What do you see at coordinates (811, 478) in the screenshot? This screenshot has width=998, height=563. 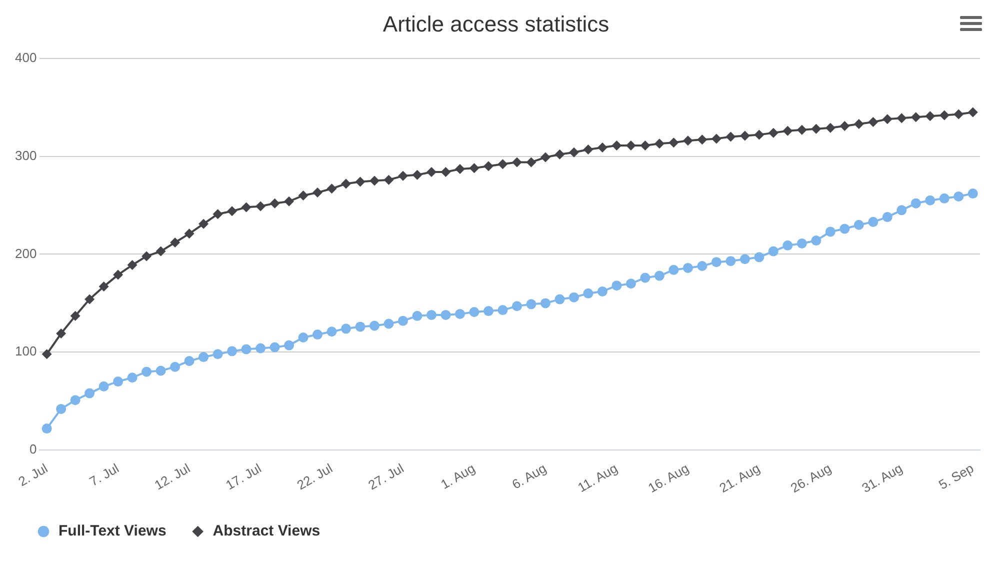 I see `x-tick-label: 26. Aug` at bounding box center [811, 478].